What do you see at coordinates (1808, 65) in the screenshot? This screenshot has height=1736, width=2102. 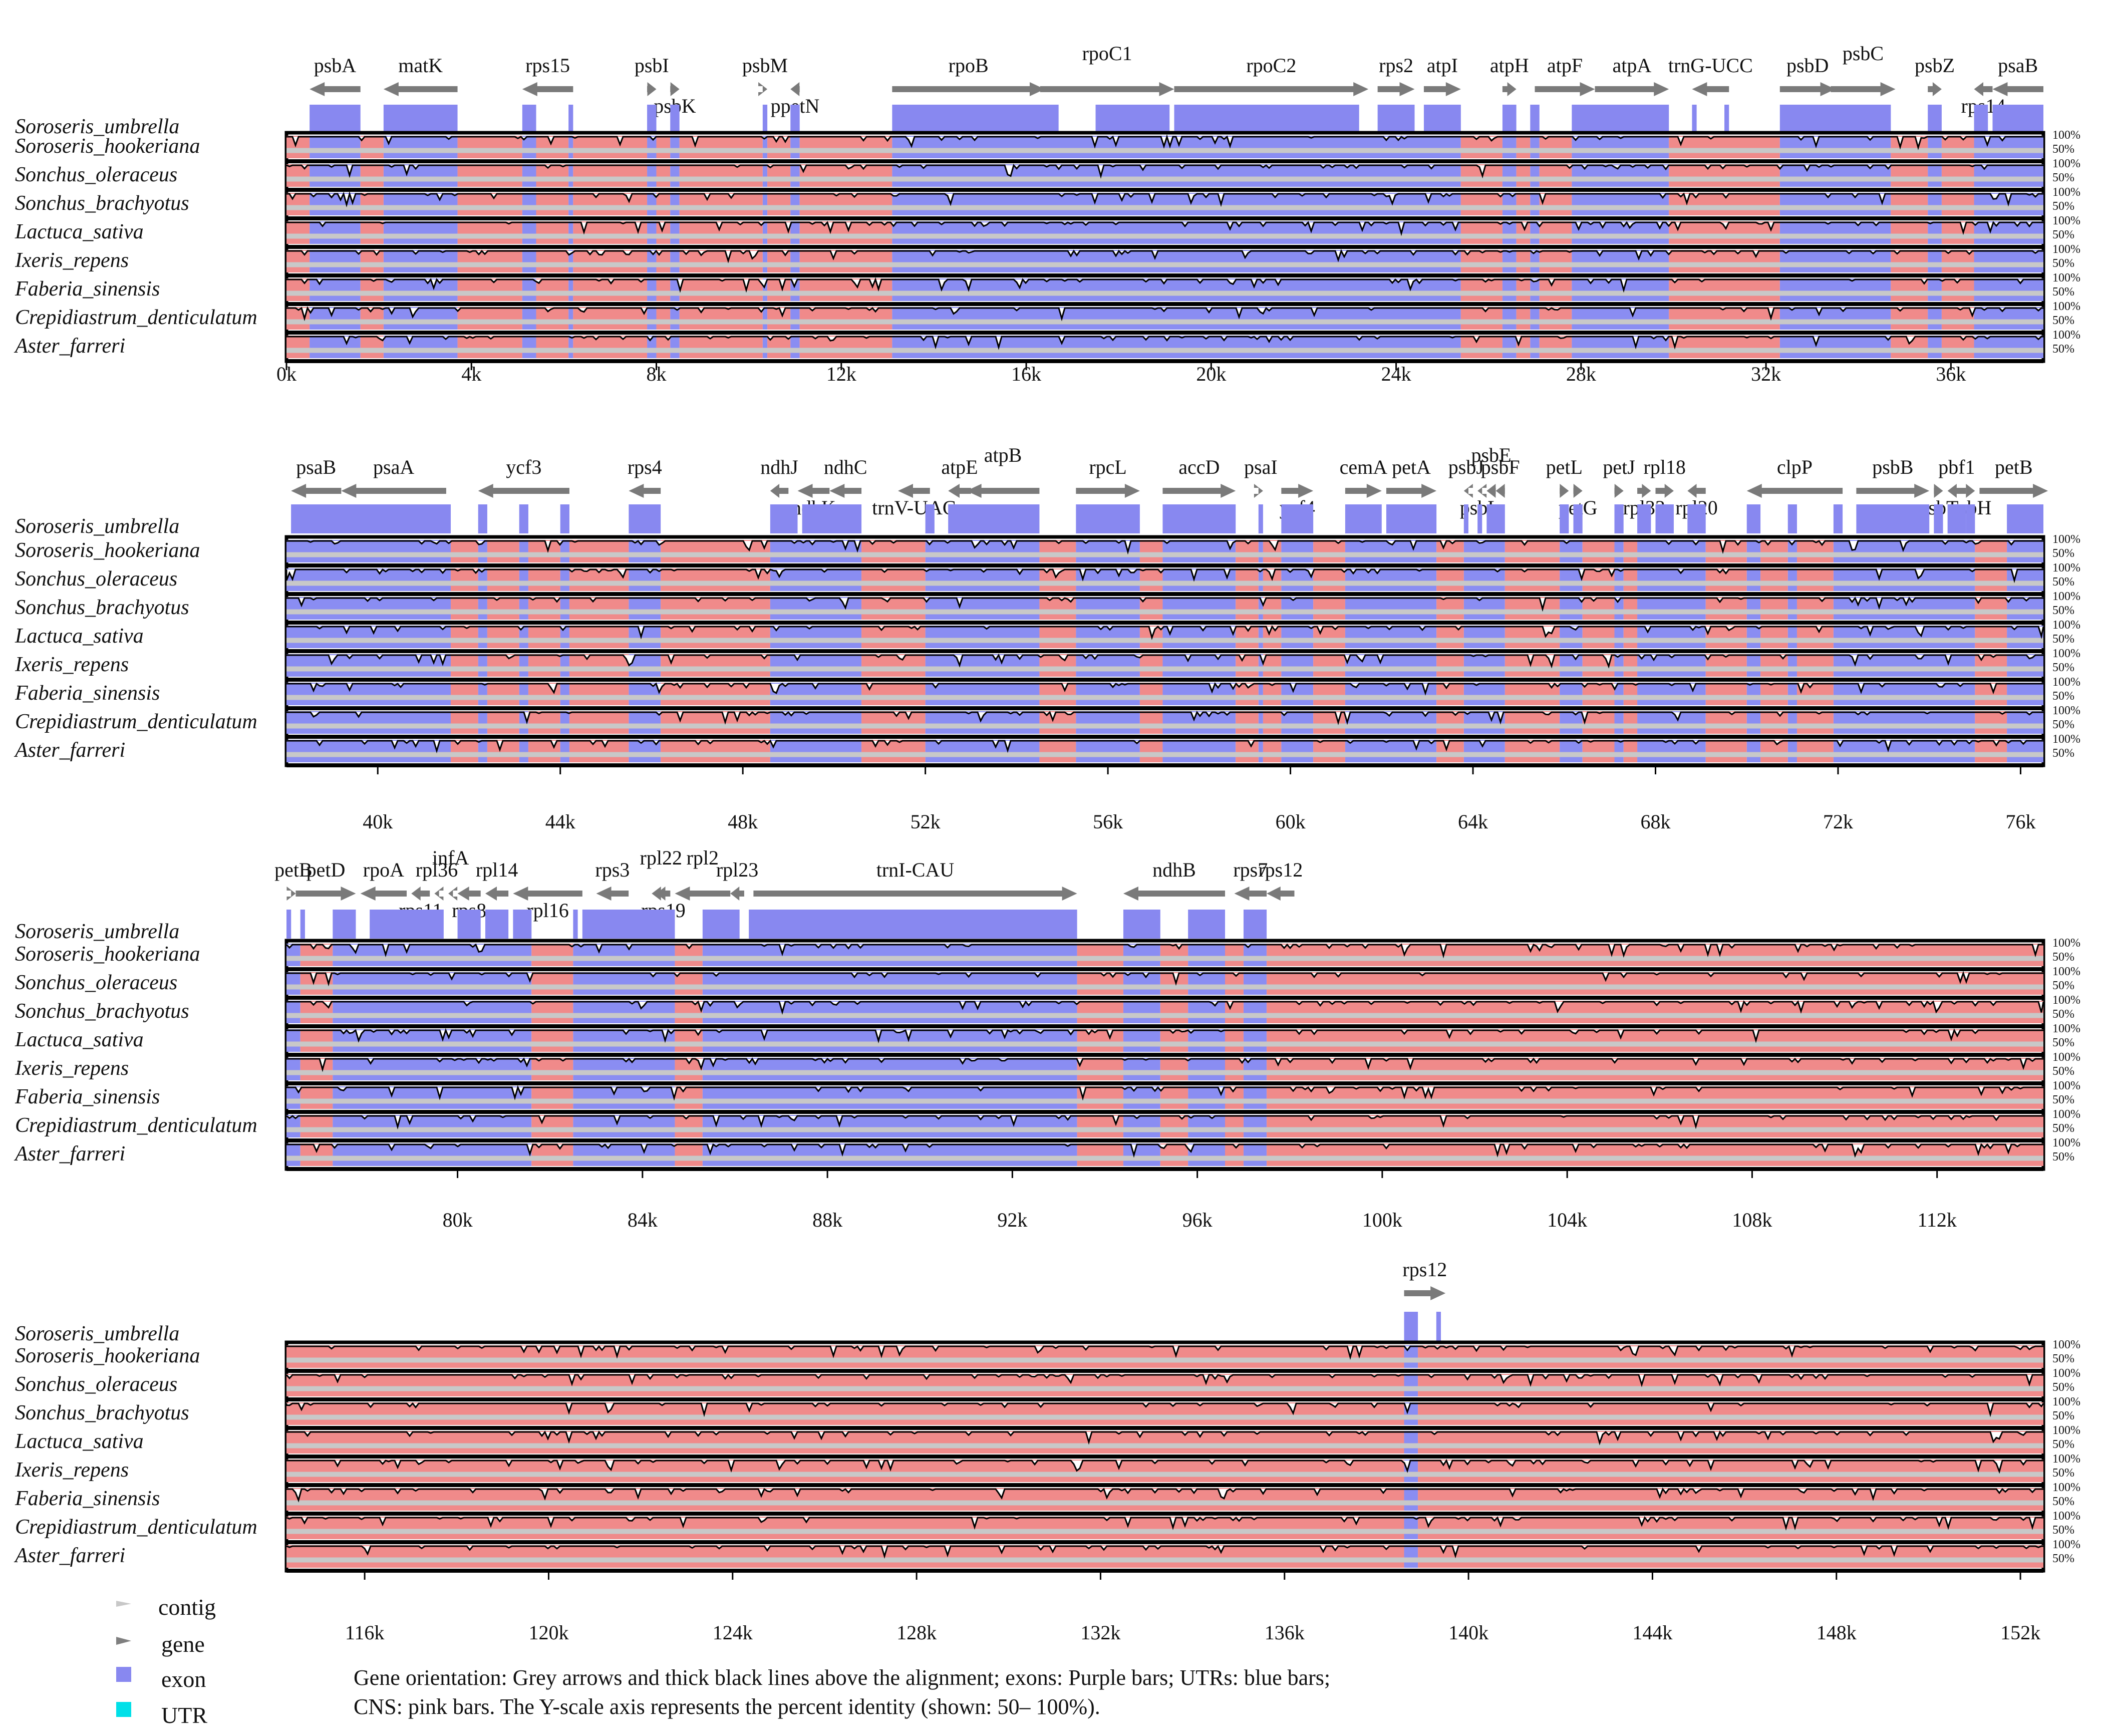 I see `gene-label-psbD: psbD` at bounding box center [1808, 65].